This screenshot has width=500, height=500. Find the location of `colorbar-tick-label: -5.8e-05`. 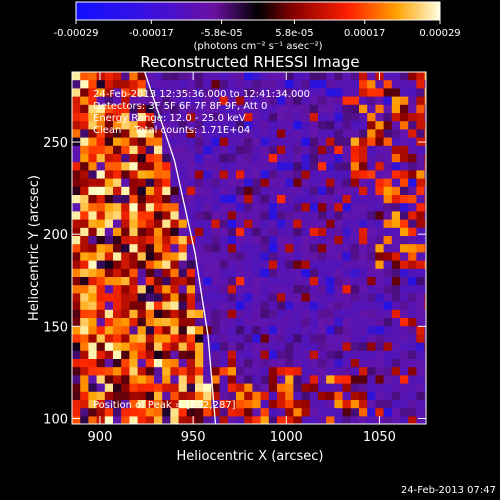

colorbar-tick-label: -5.8e-05 is located at coordinates (222, 33).